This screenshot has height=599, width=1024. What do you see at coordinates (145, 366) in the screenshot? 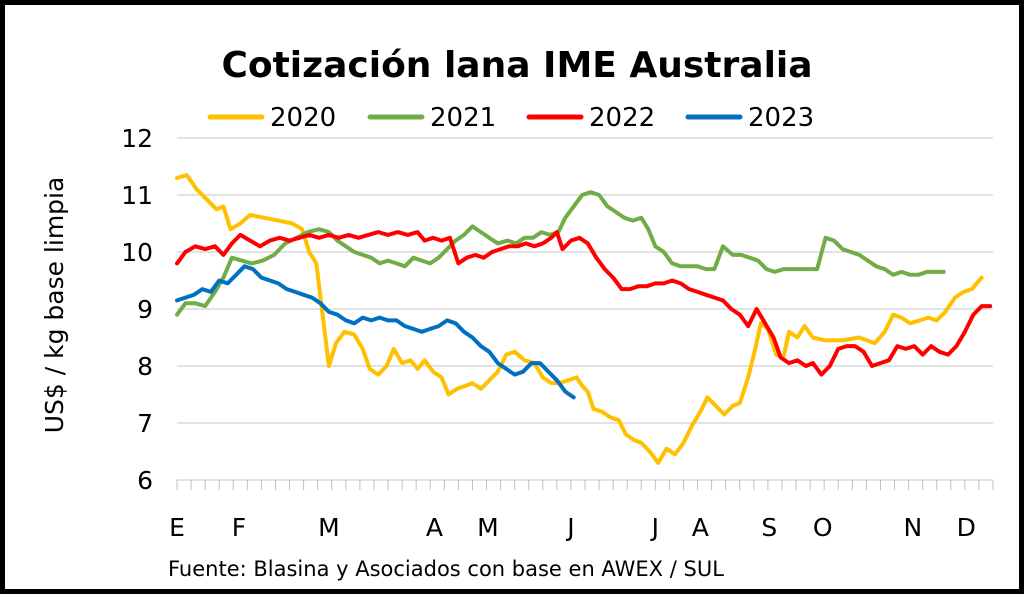
I see `y-tick-label: 8` at bounding box center [145, 366].